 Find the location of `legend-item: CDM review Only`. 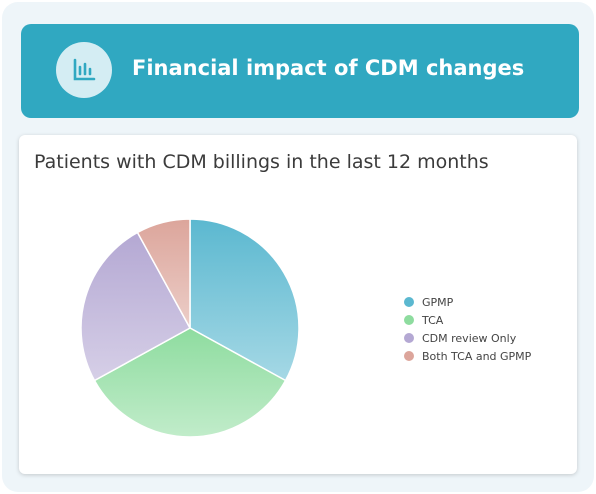

legend-item: CDM review Only is located at coordinates (467, 338).